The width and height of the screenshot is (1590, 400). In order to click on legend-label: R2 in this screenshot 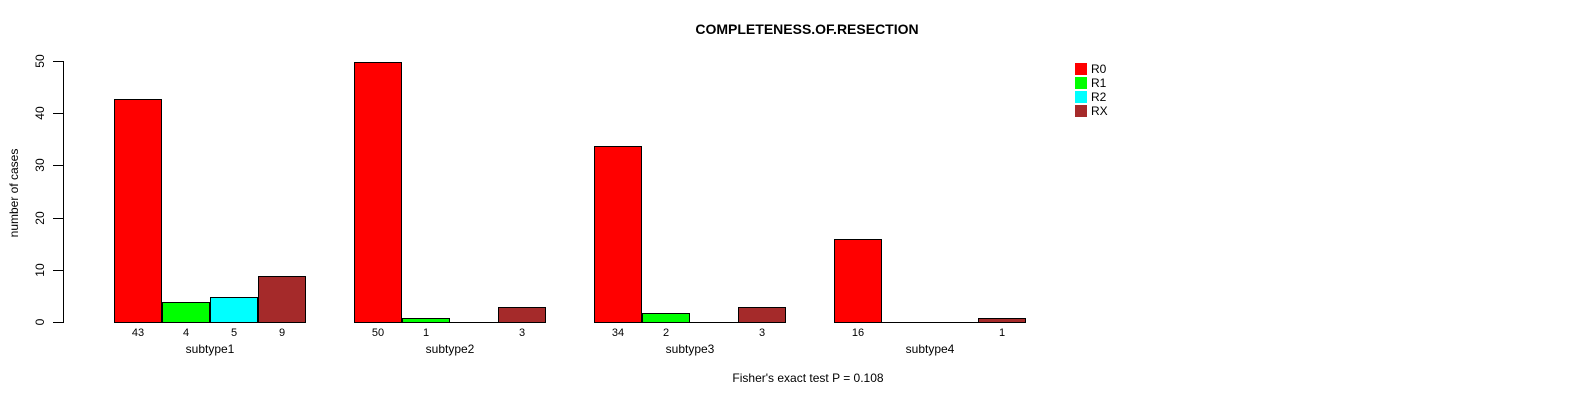, I will do `click(1099, 97)`.